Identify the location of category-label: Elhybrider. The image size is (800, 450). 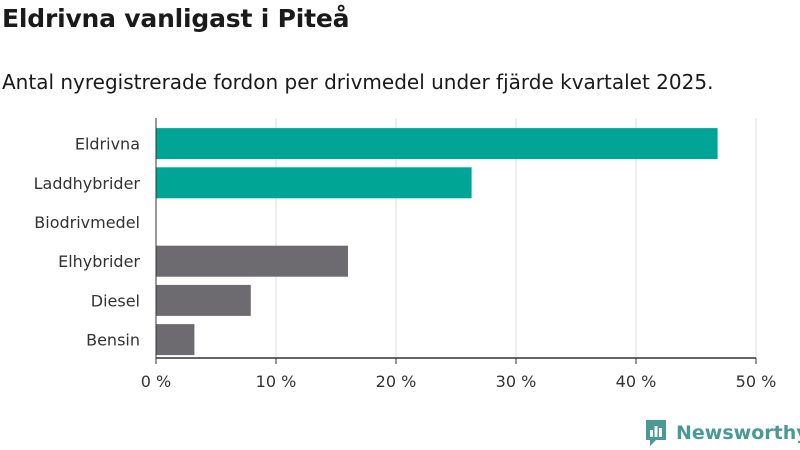
(99, 261).